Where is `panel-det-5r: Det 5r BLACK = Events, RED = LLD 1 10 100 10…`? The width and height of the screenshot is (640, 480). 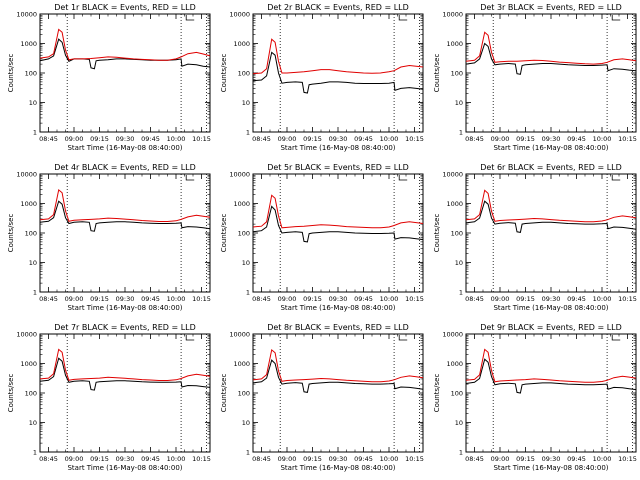
panel-det-5r: Det 5r BLACK = Events, RED = LLD 1 10 100 10… is located at coordinates (322, 237).